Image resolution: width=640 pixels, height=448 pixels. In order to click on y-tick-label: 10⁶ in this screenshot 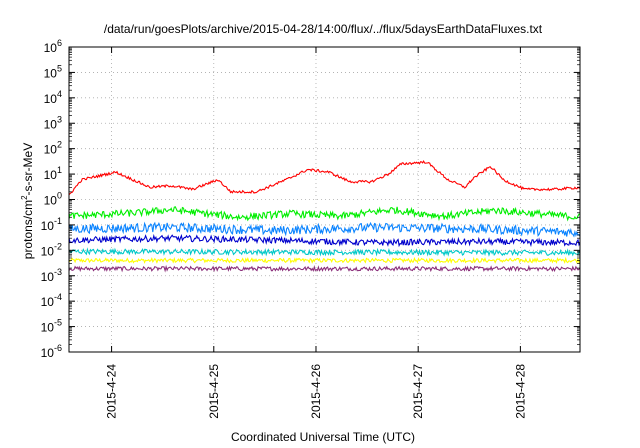, I will do `click(53, 46)`.